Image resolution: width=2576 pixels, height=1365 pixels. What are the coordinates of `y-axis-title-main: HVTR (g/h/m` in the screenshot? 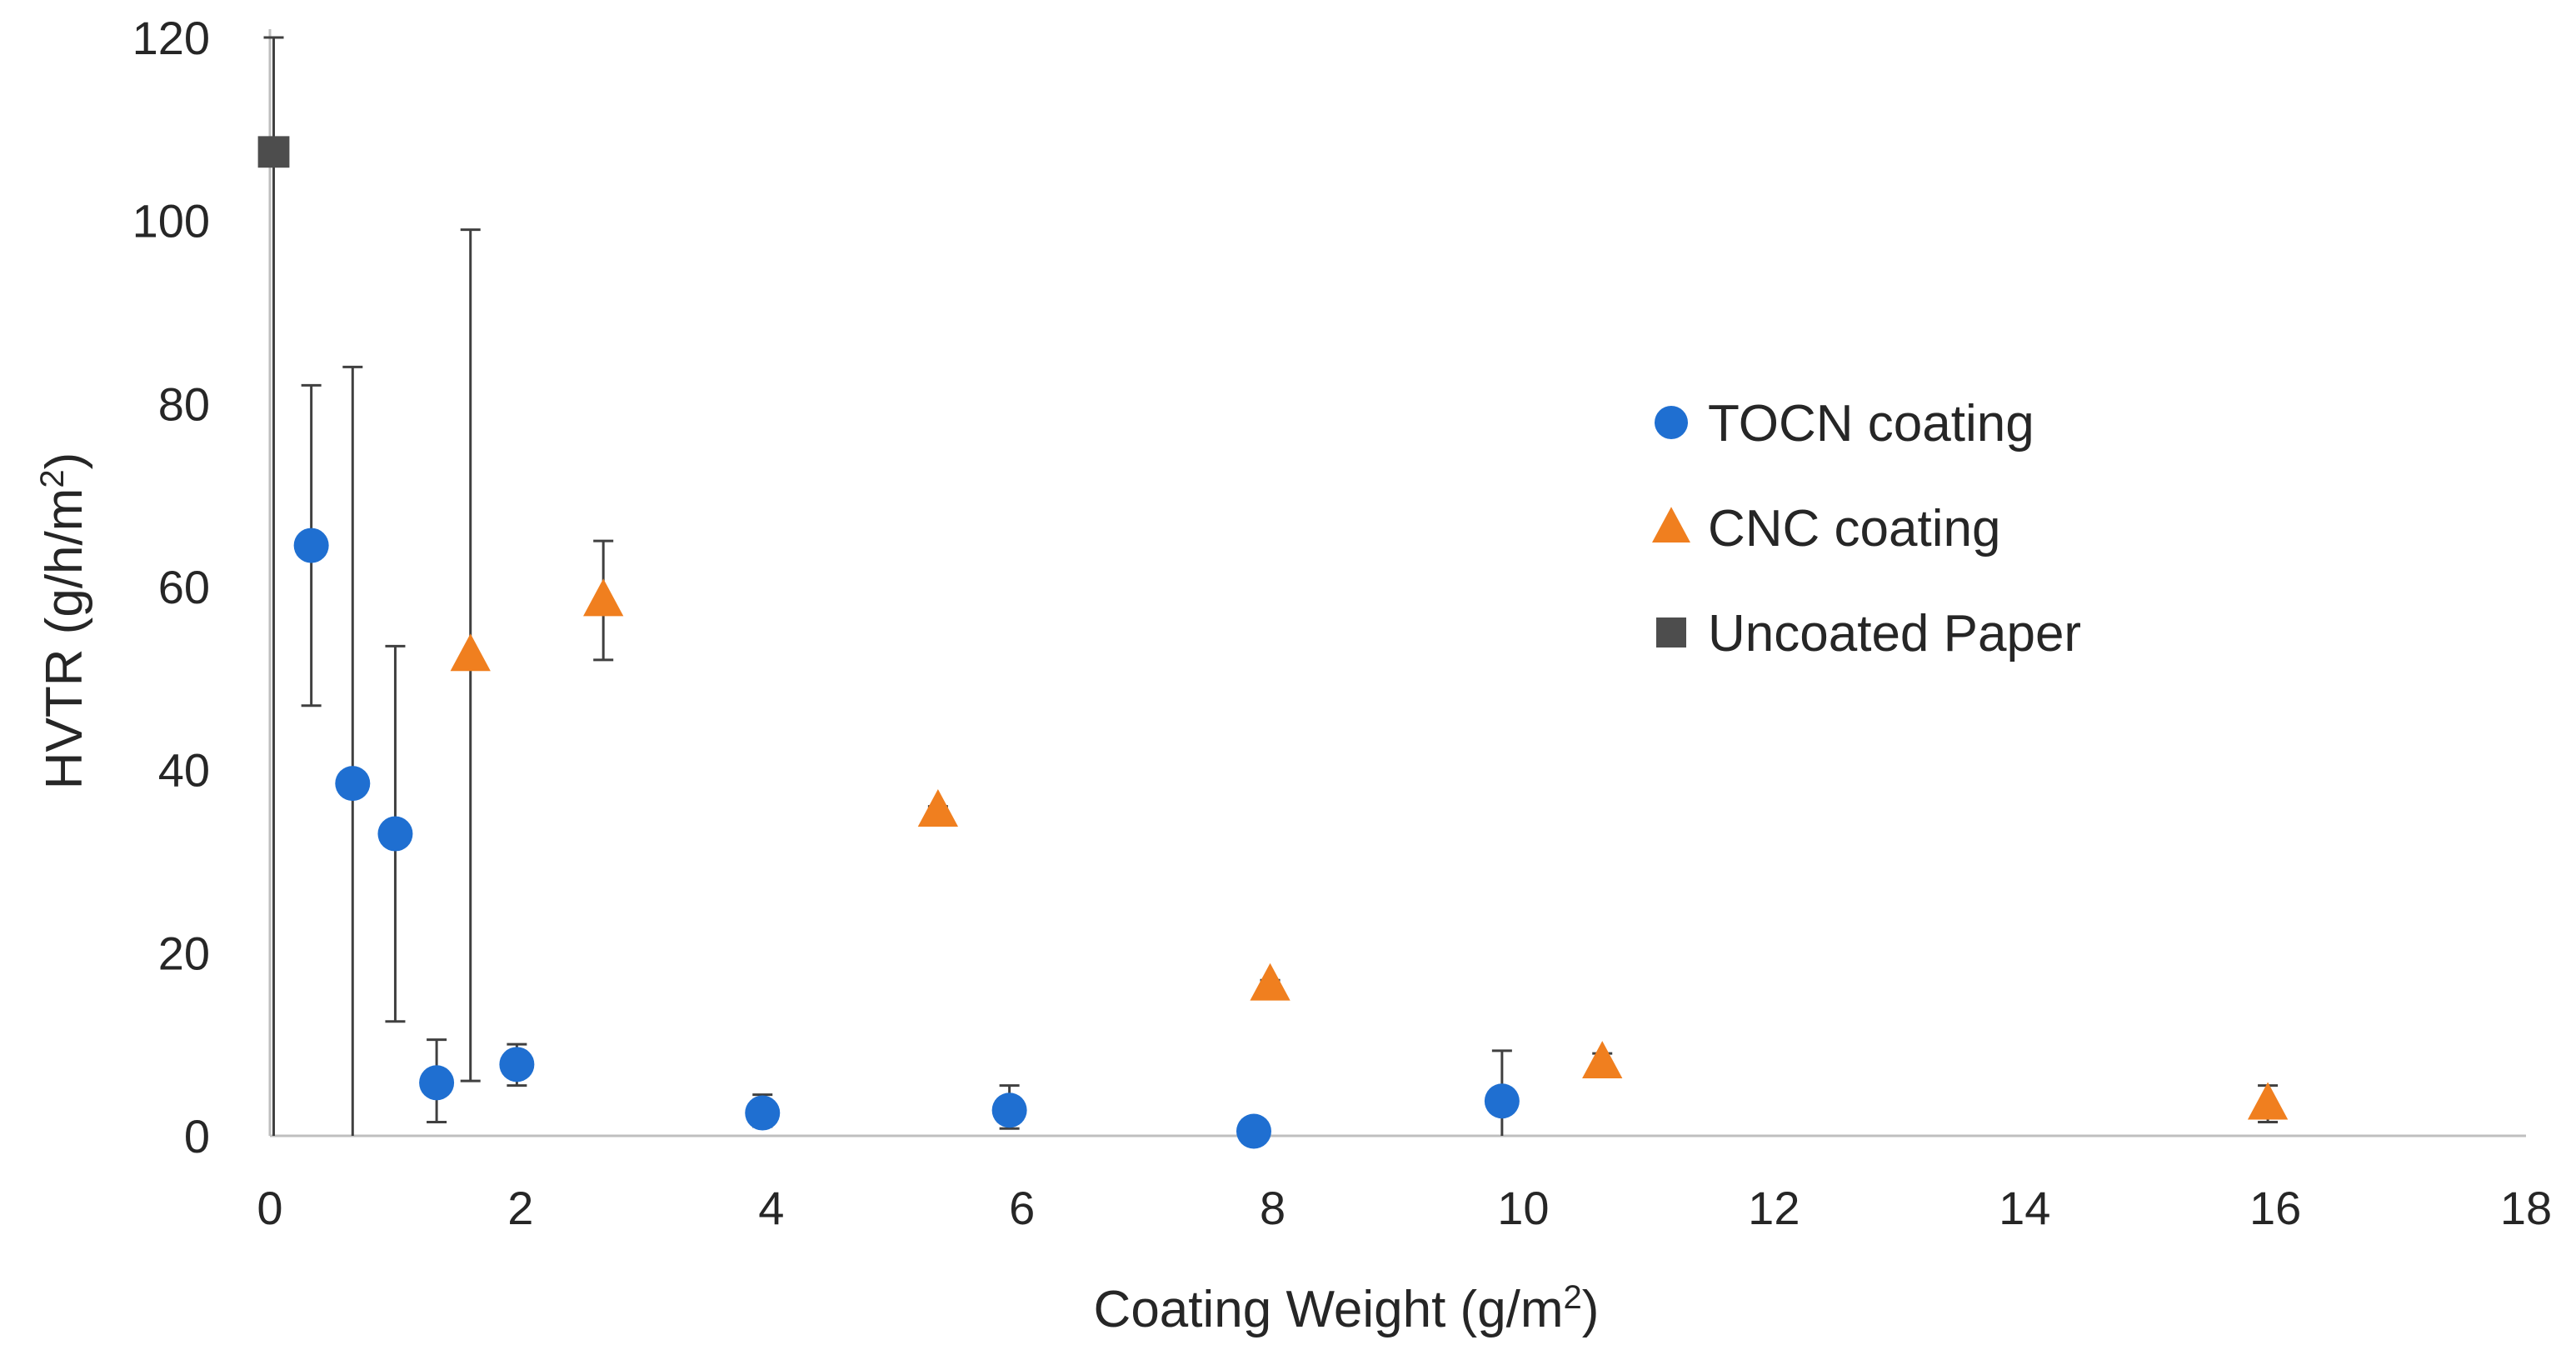 It's located at (64, 639).